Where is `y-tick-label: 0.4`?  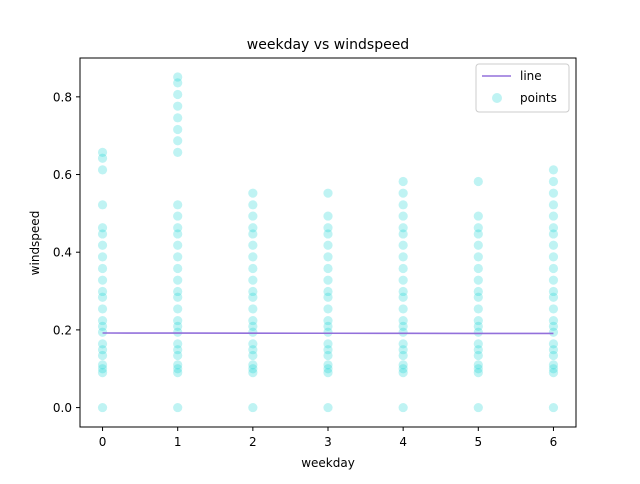 y-tick-label: 0.4 is located at coordinates (62, 253).